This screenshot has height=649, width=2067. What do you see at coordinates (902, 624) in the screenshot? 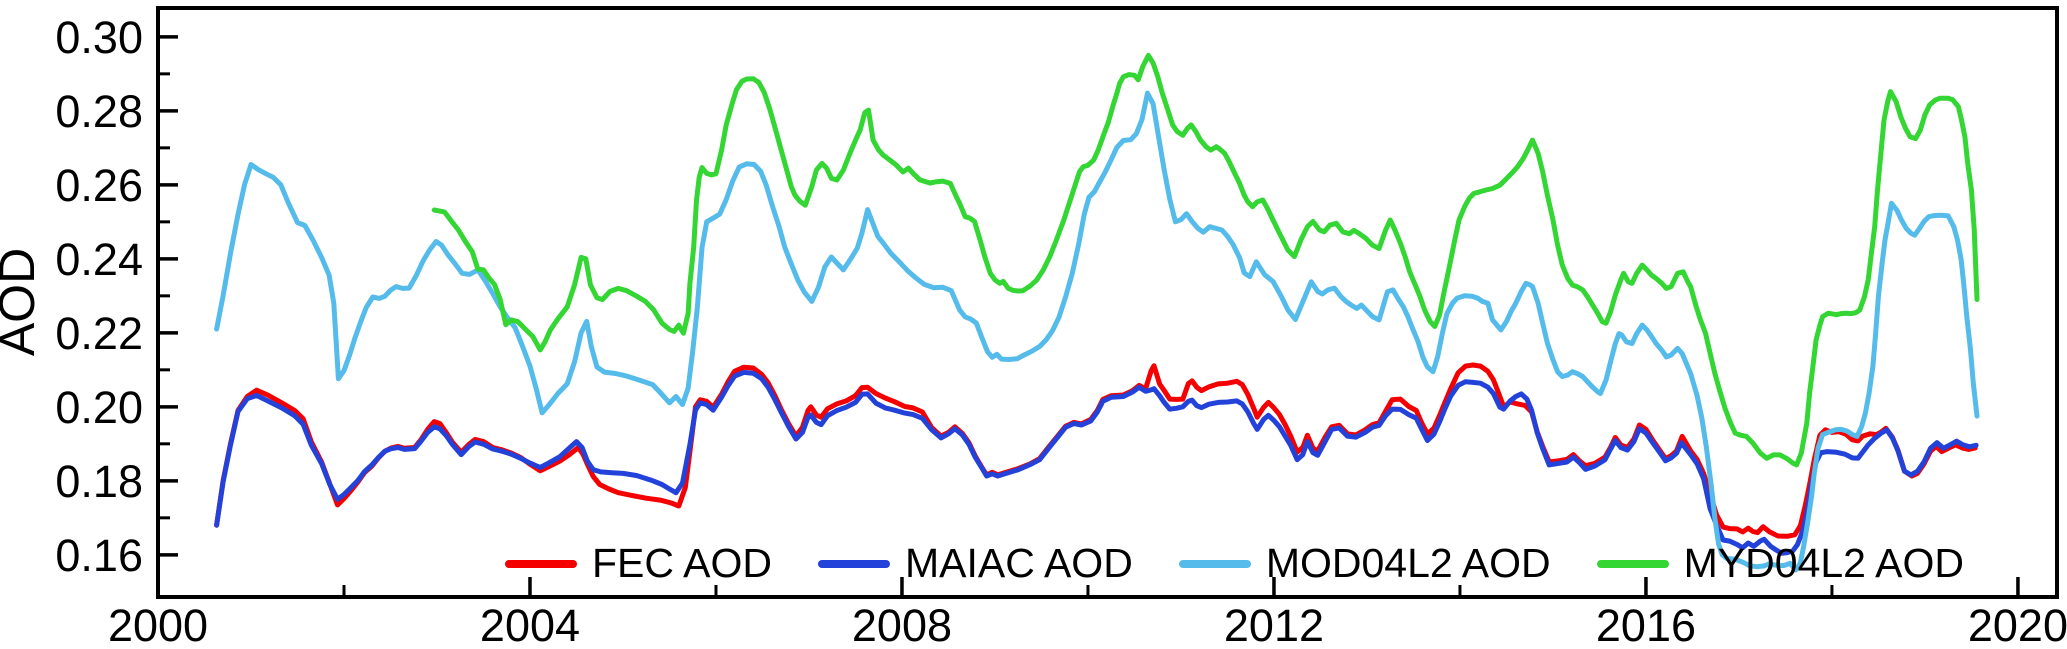
I see `x-tick-label: 2008` at bounding box center [902, 624].